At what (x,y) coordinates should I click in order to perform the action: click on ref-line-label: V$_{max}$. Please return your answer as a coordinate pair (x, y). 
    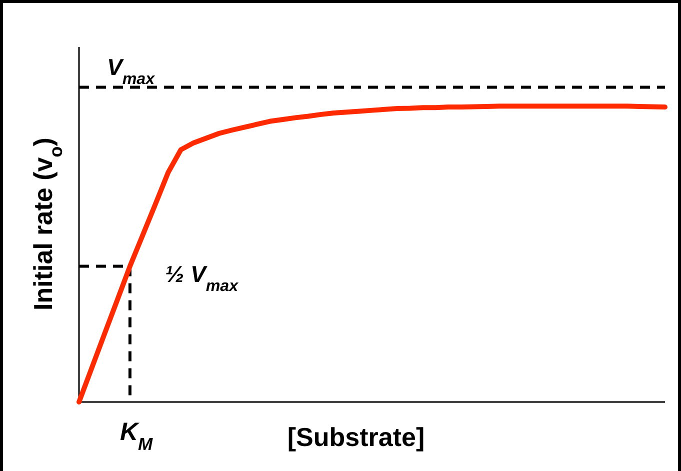
    Looking at the image, I should click on (131, 71).